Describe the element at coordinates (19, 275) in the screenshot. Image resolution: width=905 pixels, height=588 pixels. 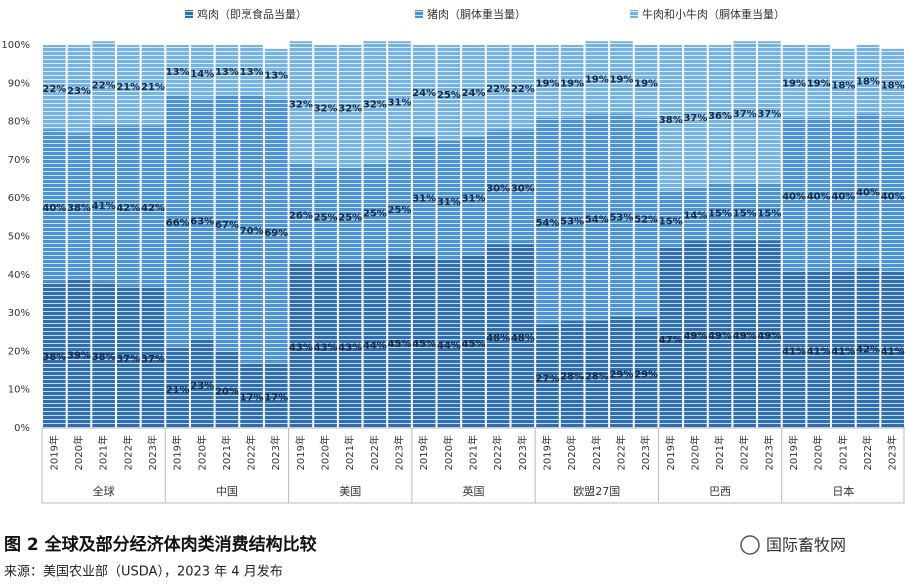
I see `y-tick-label: 40%` at that location.